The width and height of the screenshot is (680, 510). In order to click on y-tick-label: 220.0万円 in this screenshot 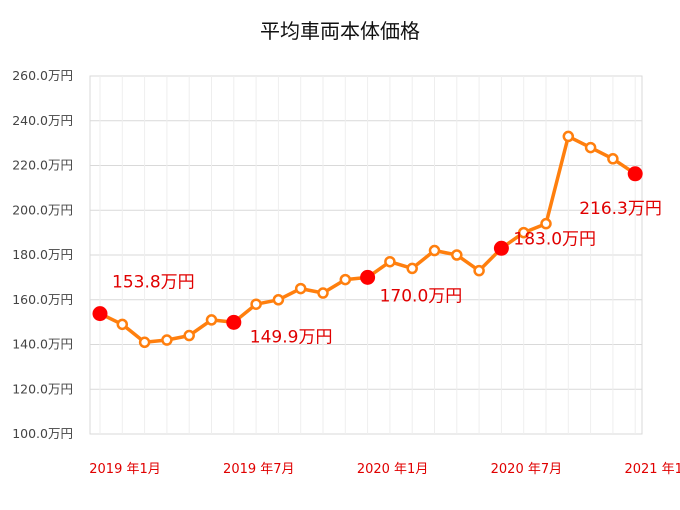, I will do `click(42, 165)`.